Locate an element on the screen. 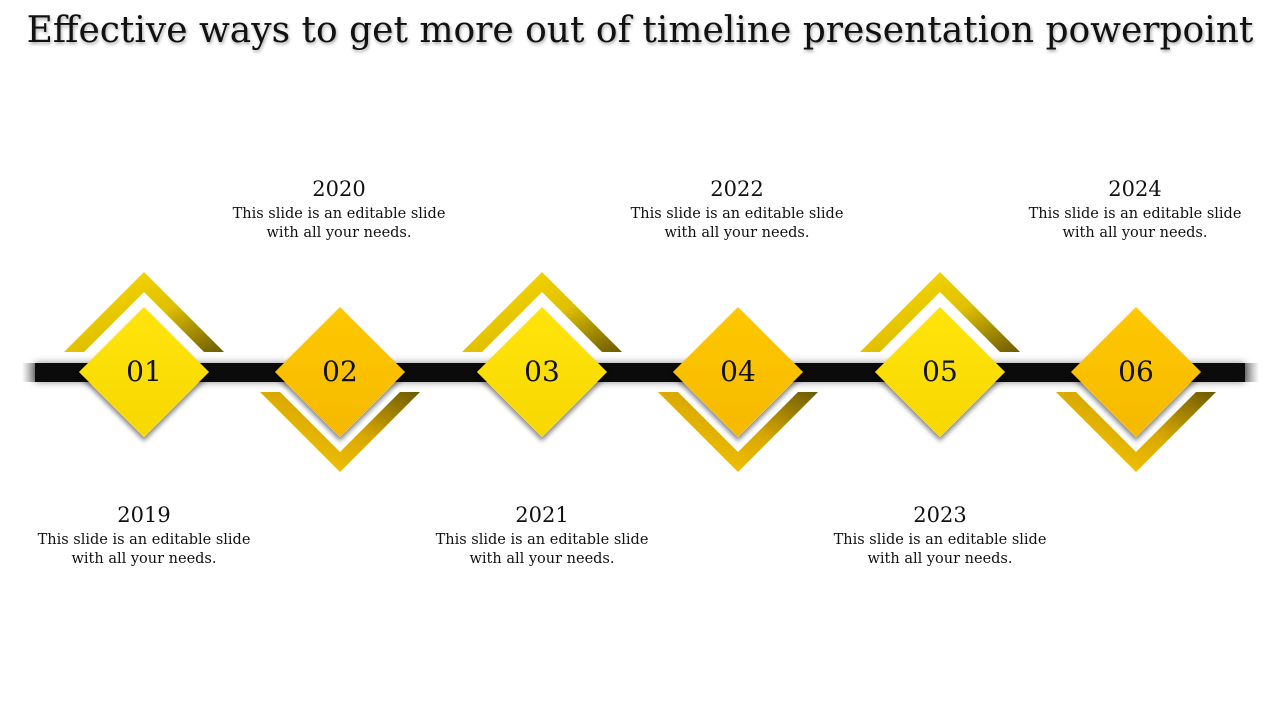 The width and height of the screenshot is (1280, 720). milestone-year: 2019 is located at coordinates (144, 515).